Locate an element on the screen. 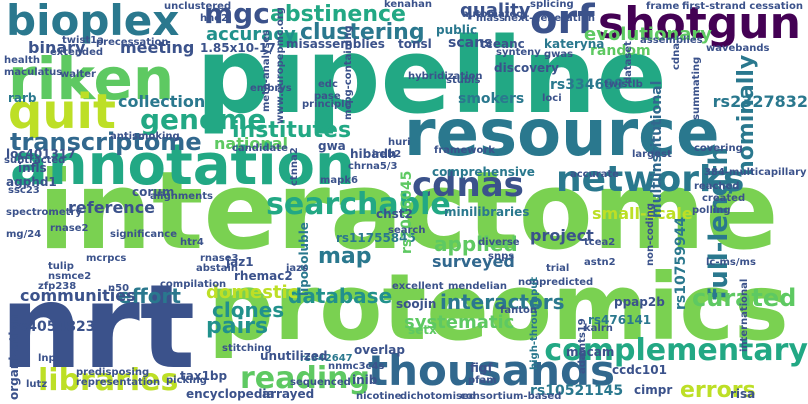 The image size is (808, 404). word-encyclopedia: encyclopedia is located at coordinates (230, 394).